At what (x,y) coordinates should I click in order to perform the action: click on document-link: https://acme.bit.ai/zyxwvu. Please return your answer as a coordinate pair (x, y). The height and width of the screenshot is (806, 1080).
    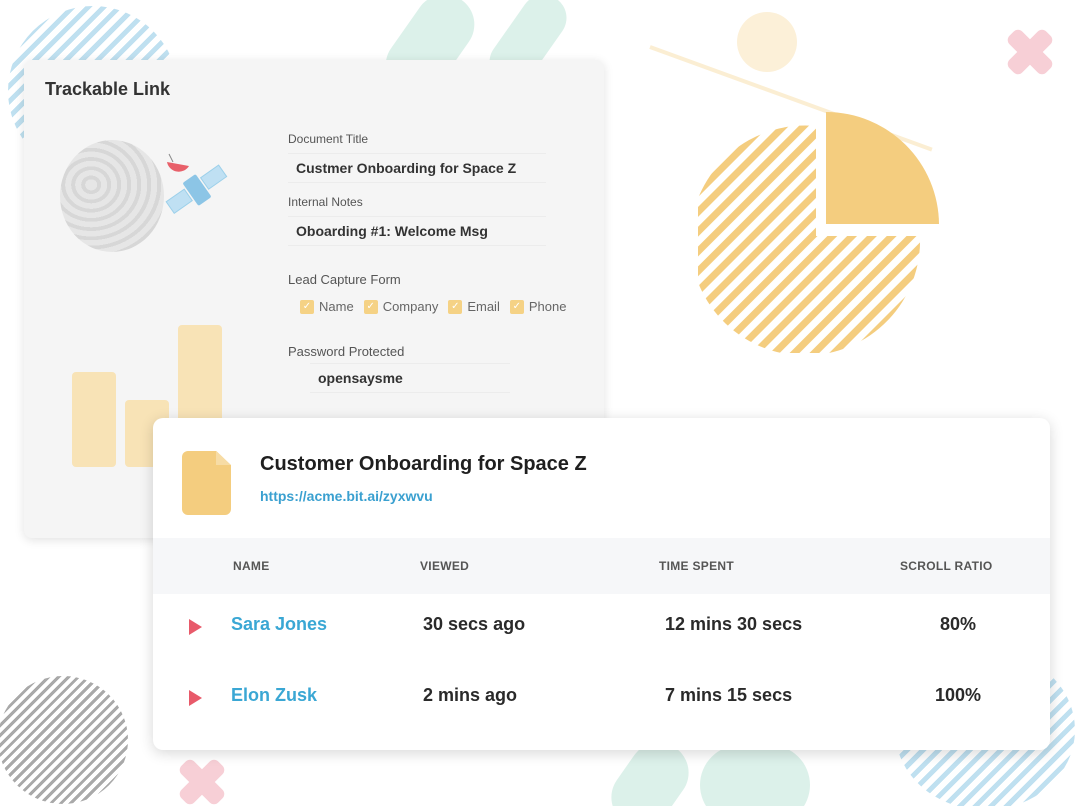
    Looking at the image, I should click on (346, 496).